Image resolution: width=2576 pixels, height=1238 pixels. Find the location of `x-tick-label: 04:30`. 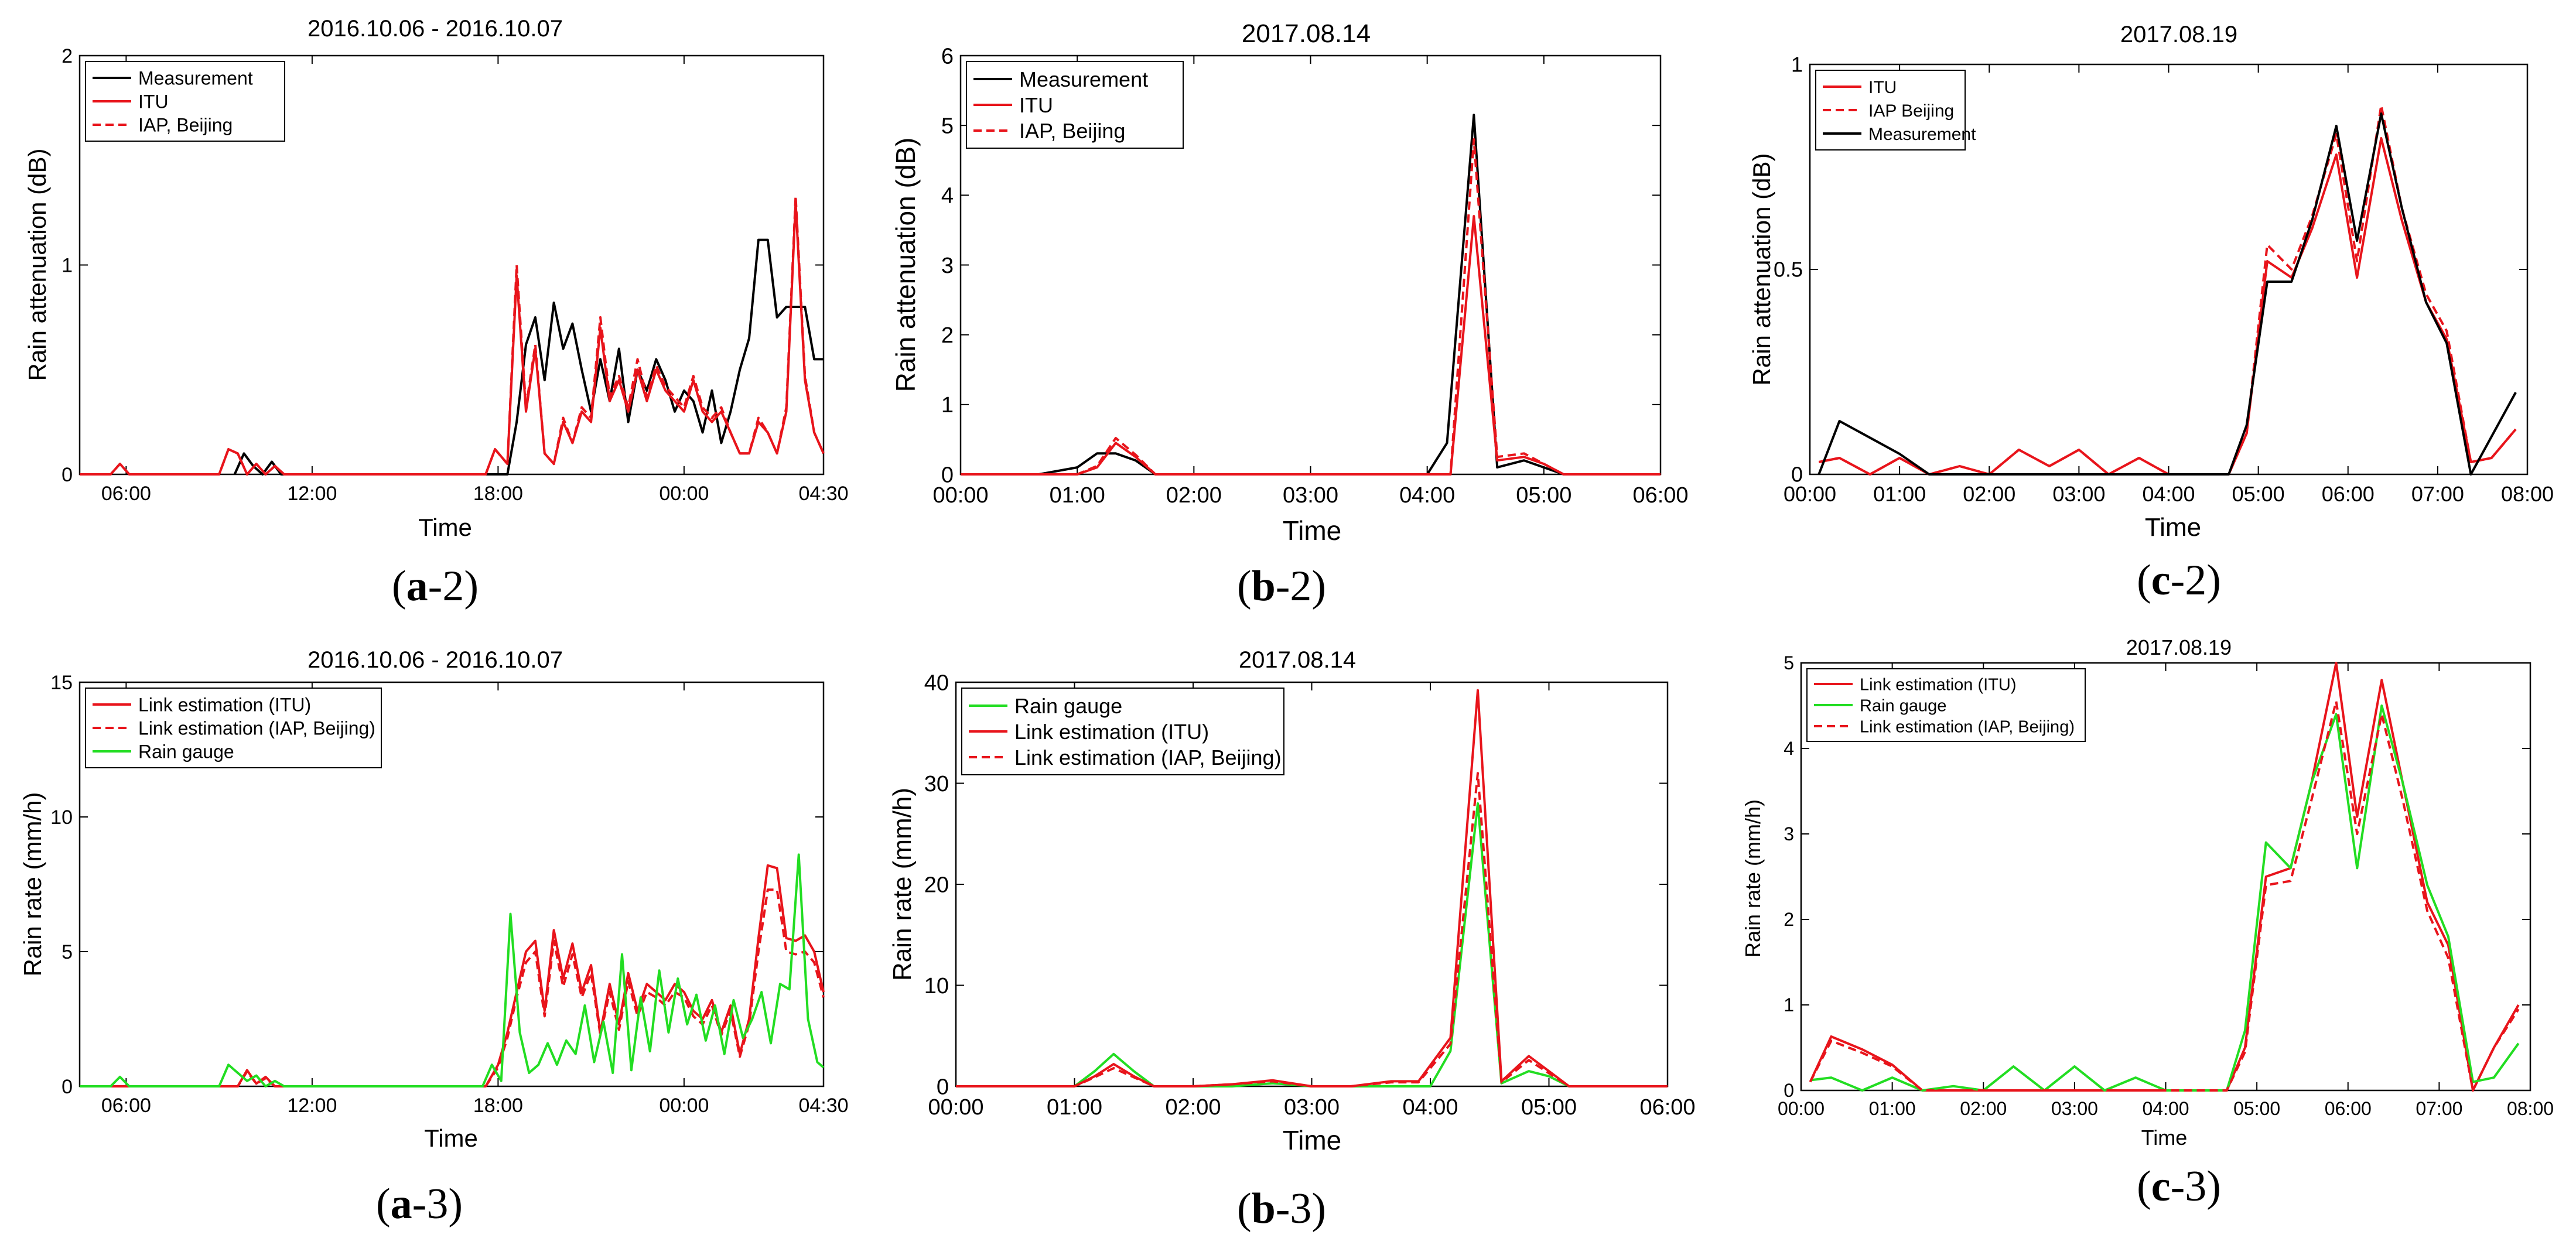

x-tick-label: 04:30 is located at coordinates (823, 494).